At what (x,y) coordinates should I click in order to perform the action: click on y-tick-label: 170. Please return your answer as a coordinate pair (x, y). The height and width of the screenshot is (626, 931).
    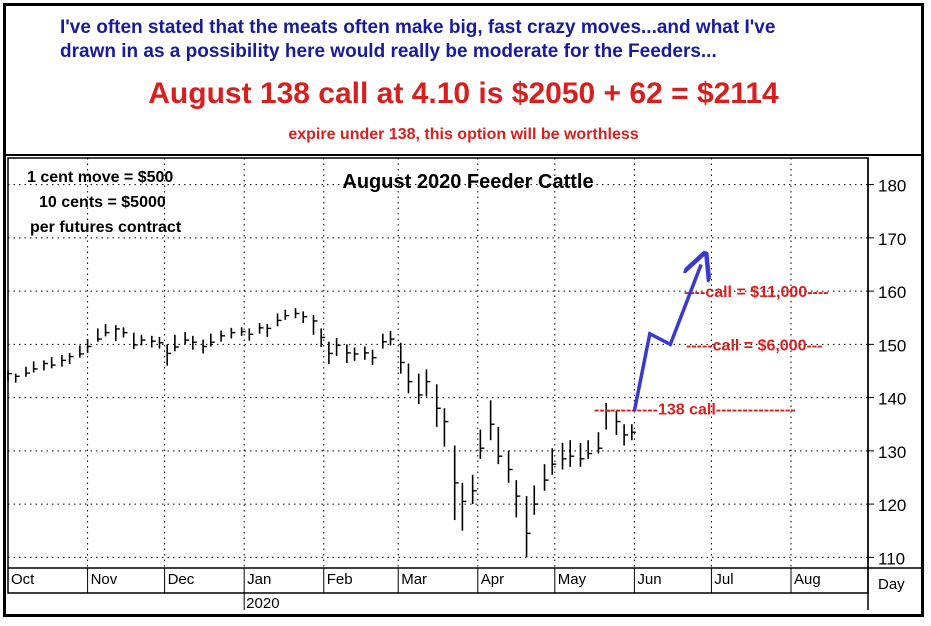
    Looking at the image, I should click on (892, 239).